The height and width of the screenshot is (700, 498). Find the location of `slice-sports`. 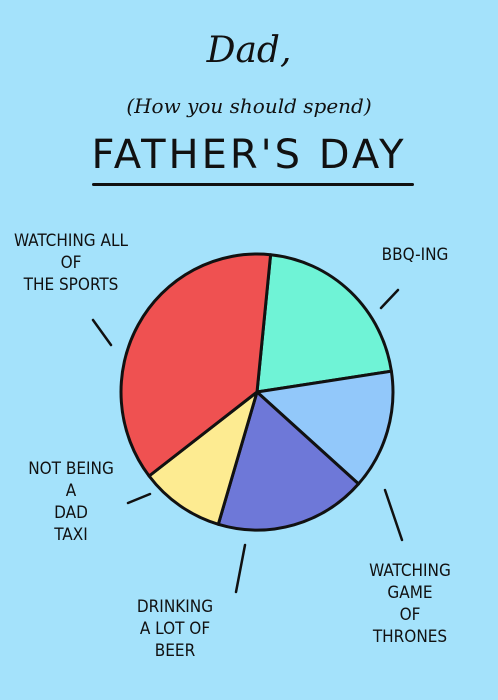

slice-sports is located at coordinates (196, 365).